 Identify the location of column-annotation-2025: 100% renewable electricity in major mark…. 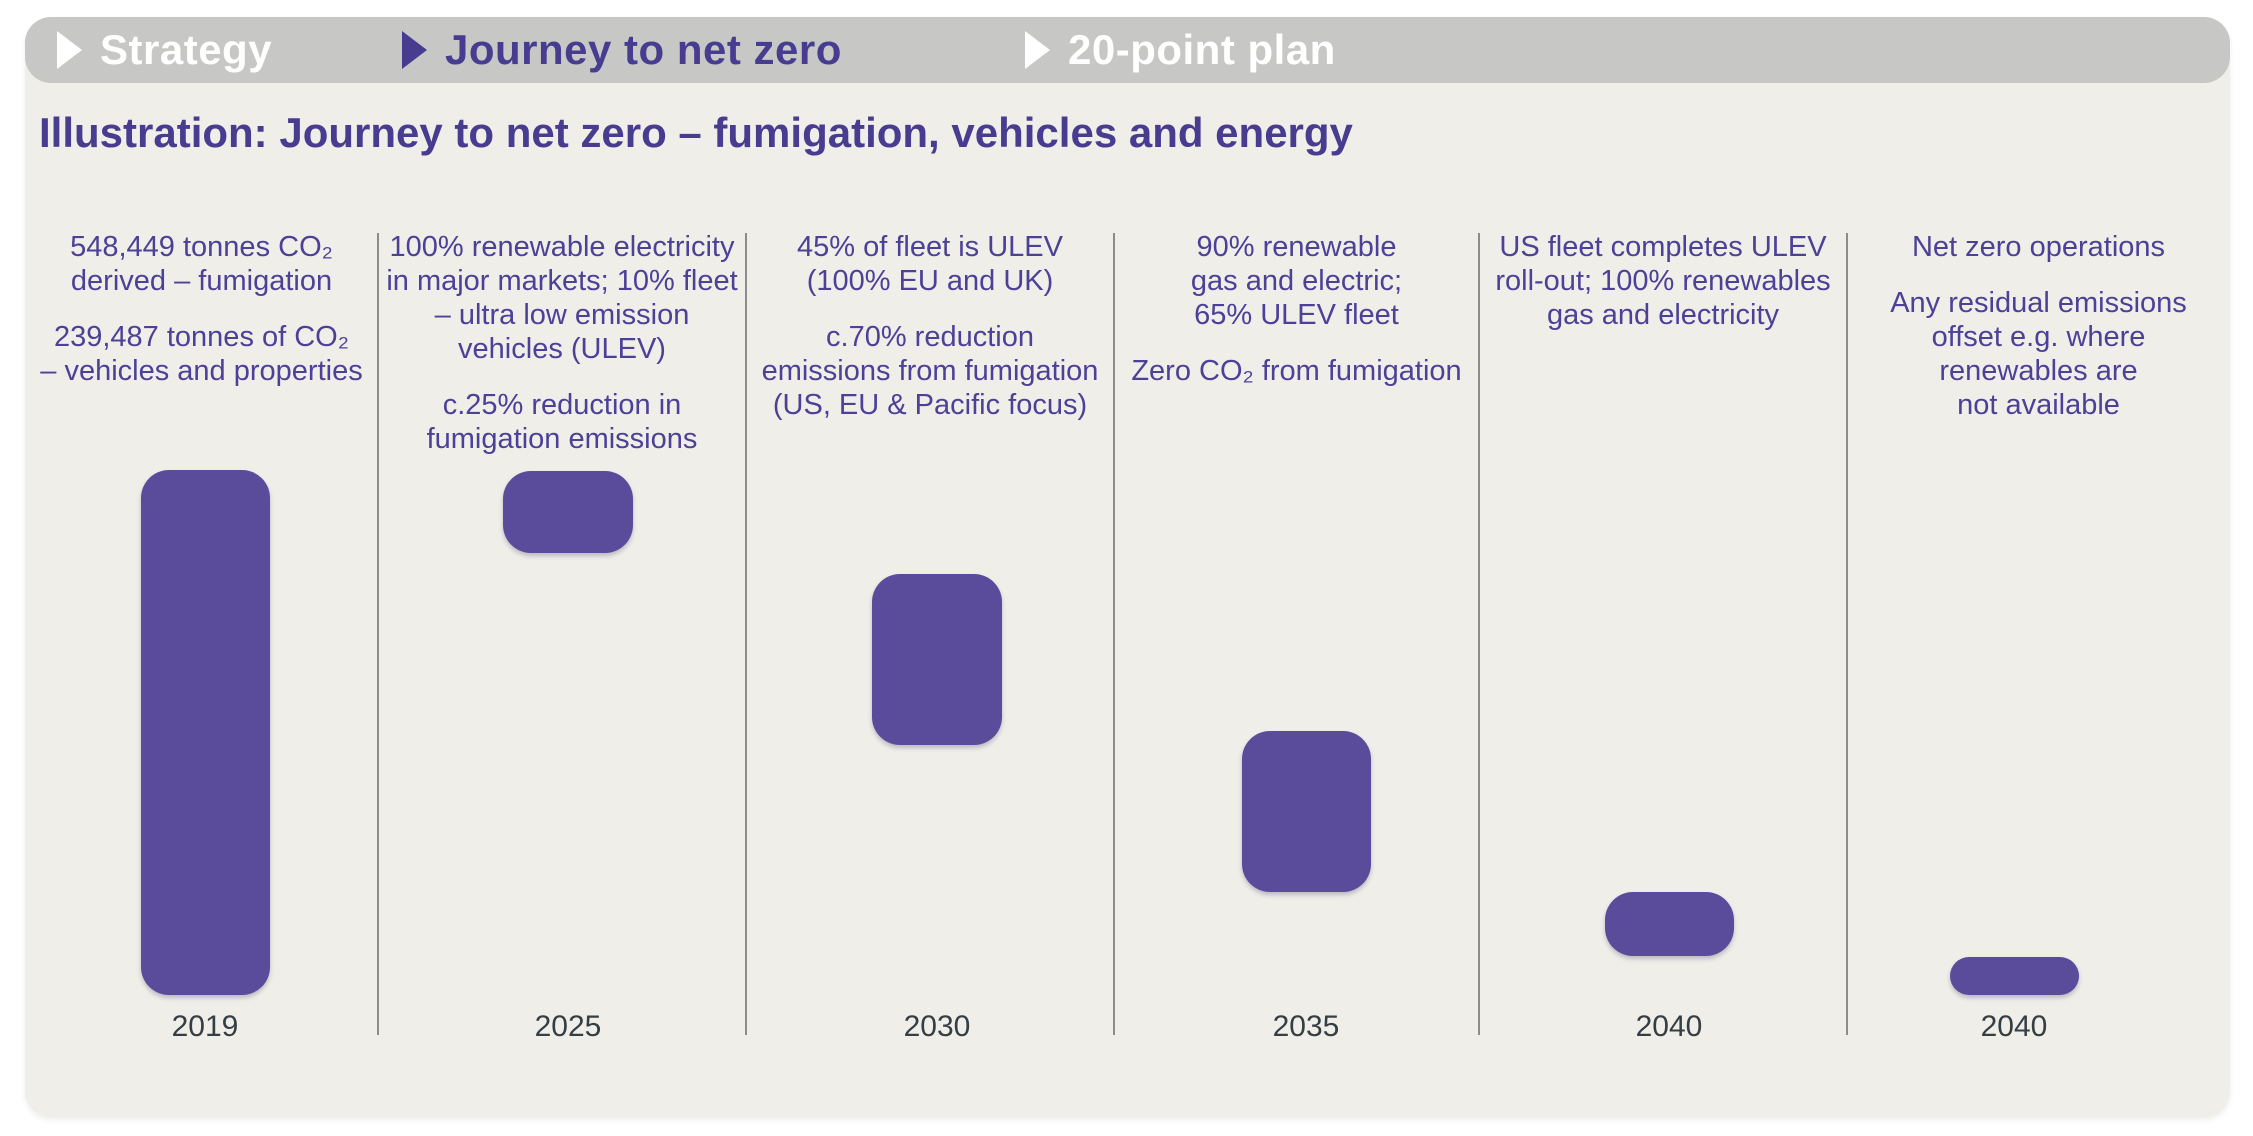
(562, 354).